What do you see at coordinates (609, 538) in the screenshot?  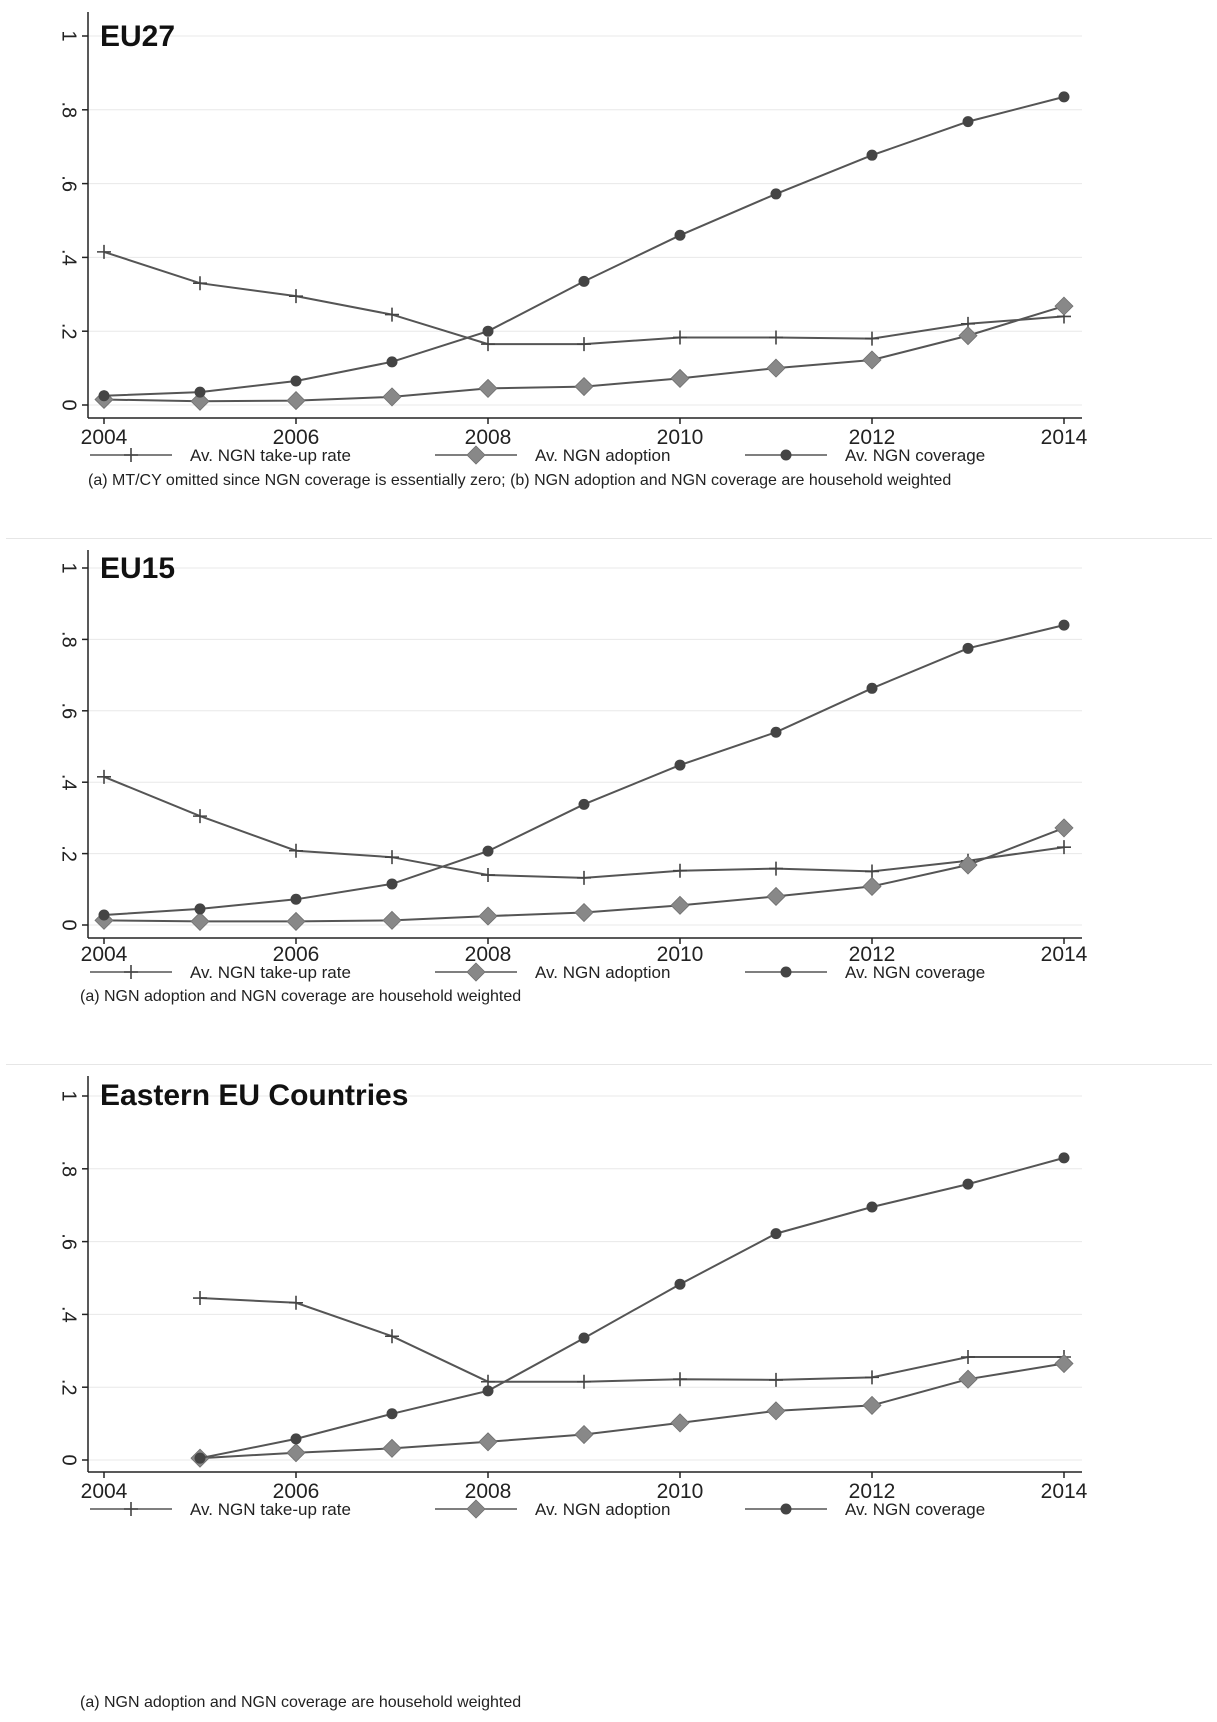 I see `divider` at bounding box center [609, 538].